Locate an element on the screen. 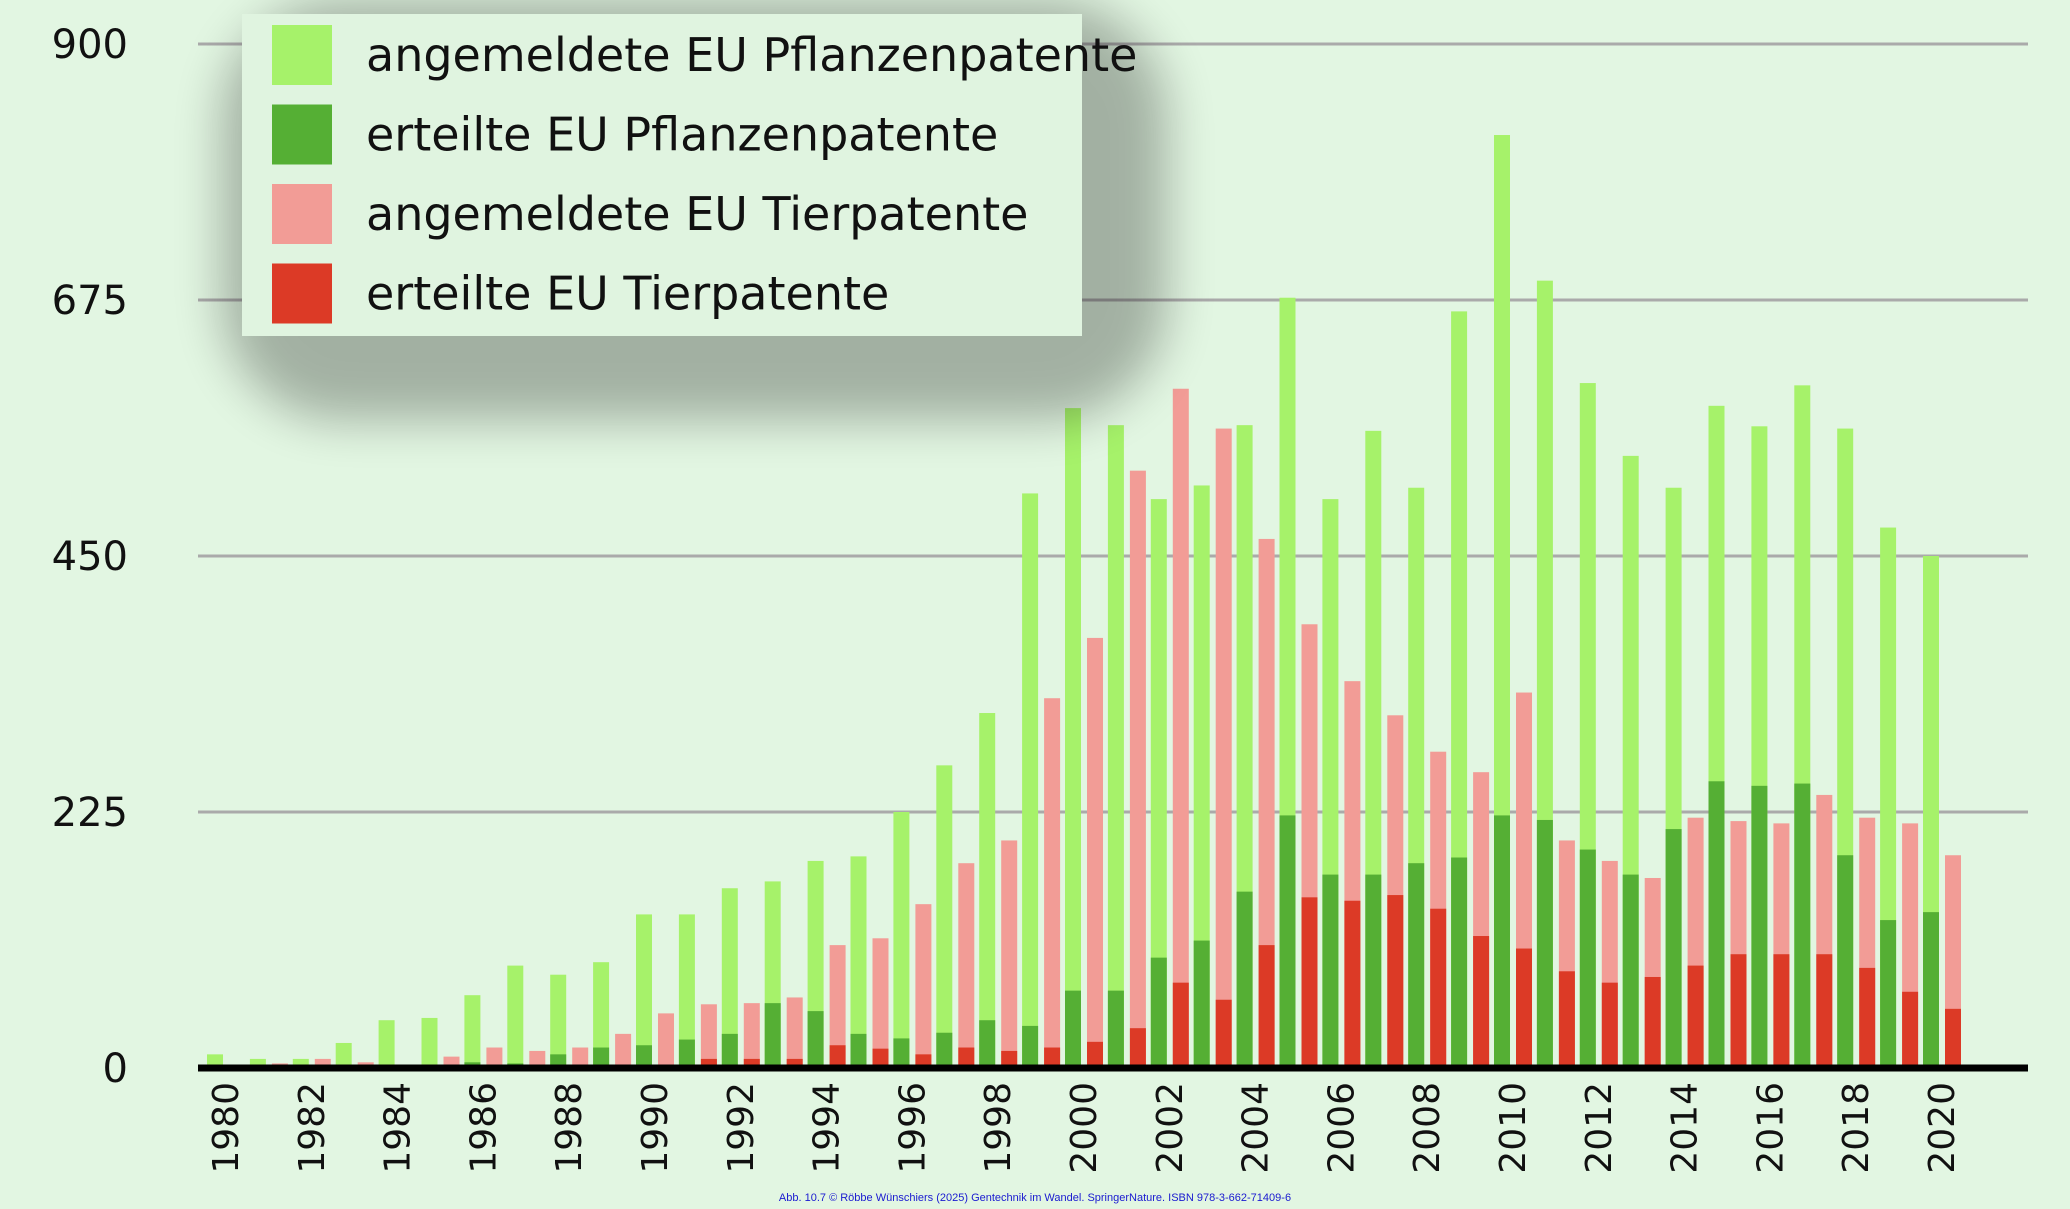 The width and height of the screenshot is (2070, 1209). bar-erteilte-eu-tierpatente-1992 is located at coordinates (751, 1063).